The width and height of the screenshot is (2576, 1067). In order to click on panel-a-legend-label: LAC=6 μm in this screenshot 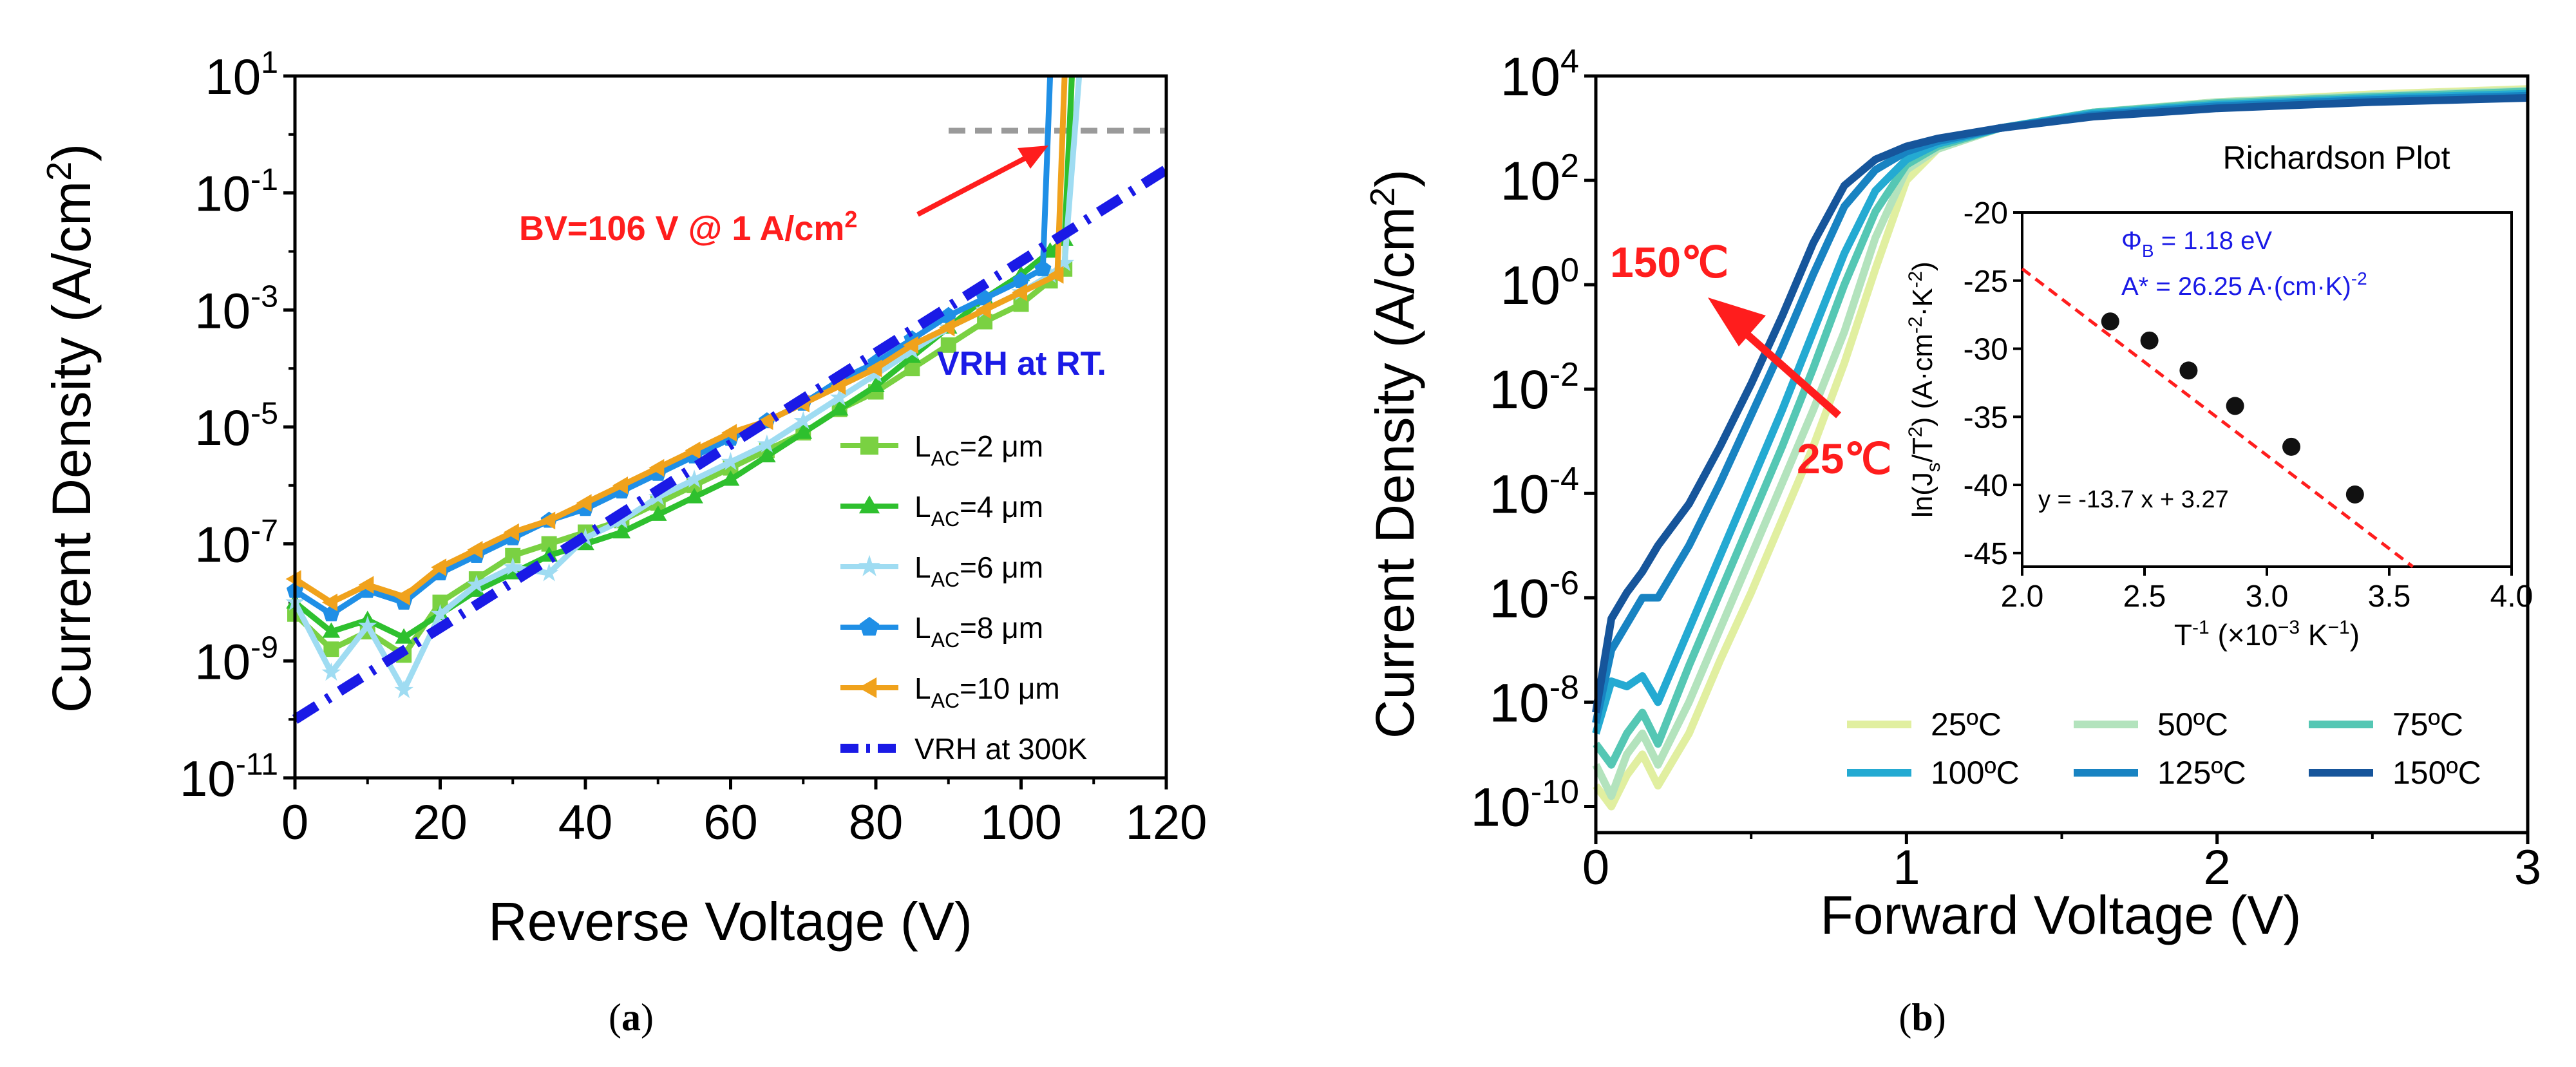, I will do `click(978, 571)`.